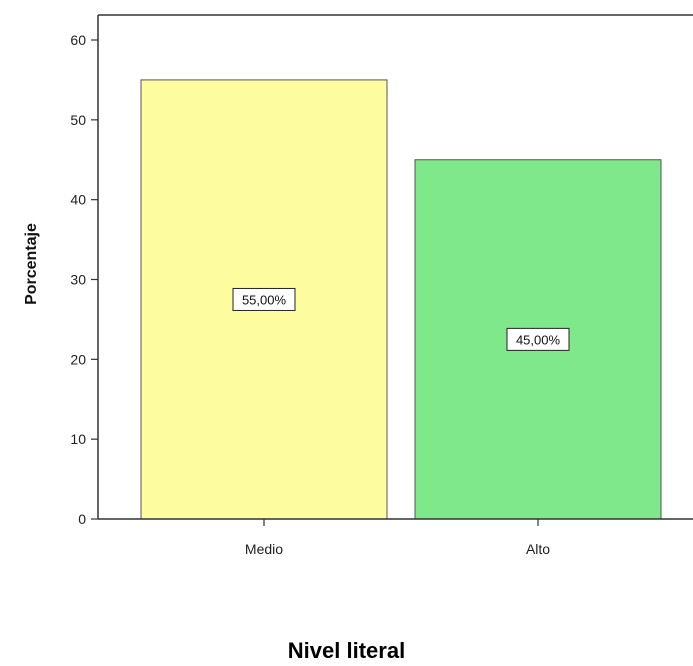 This screenshot has width=693, height=666. I want to click on data-label: 45,00%, so click(538, 339).